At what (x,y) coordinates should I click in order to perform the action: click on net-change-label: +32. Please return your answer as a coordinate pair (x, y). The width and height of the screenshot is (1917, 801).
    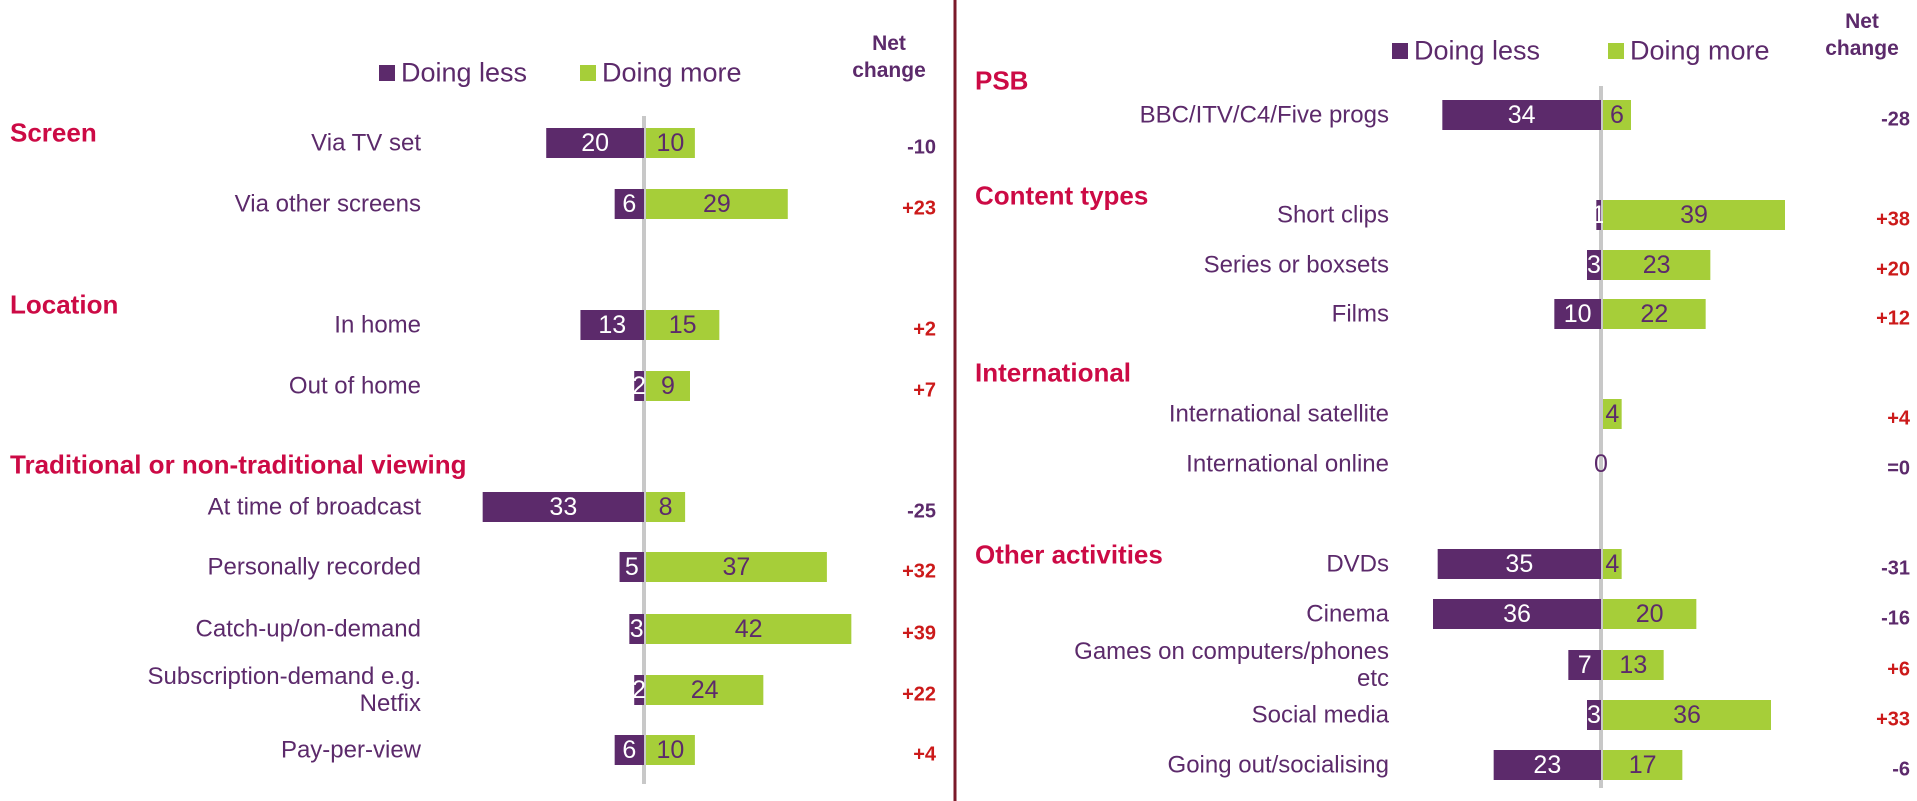
    Looking at the image, I should click on (919, 571).